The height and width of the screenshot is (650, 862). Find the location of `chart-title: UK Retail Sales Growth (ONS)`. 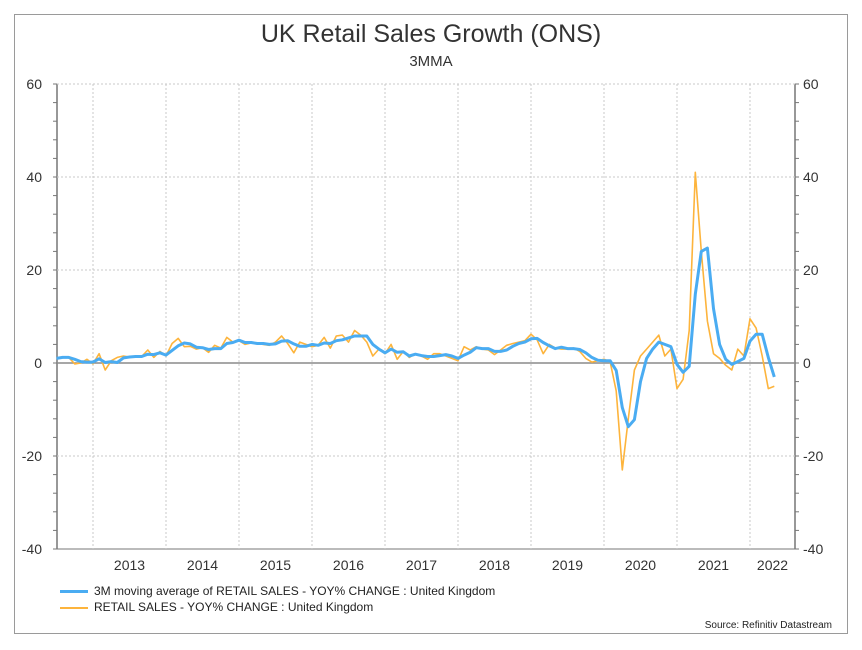

chart-title: UK Retail Sales Growth (ONS) is located at coordinates (431, 34).